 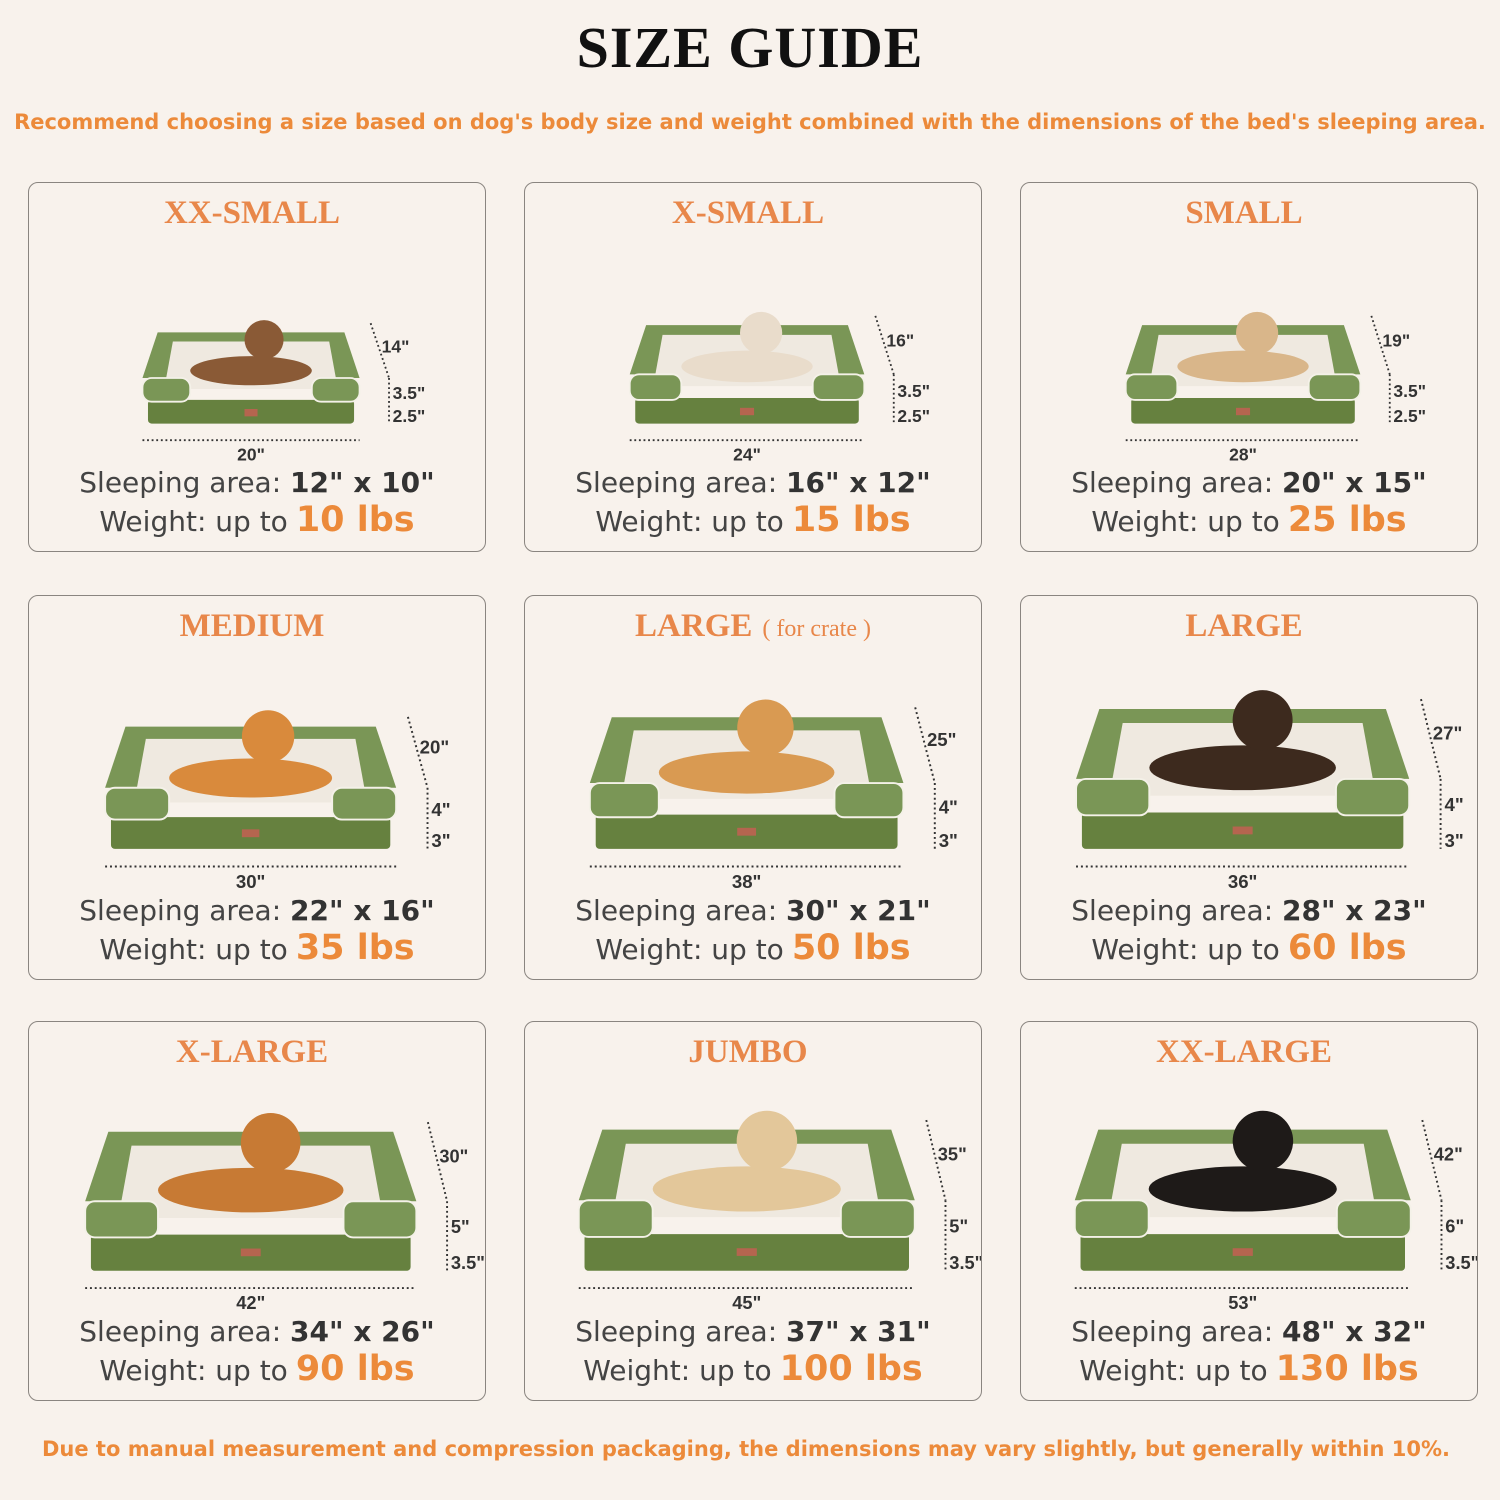 What do you see at coordinates (900, 341) in the screenshot?
I see `depth-label: 16"` at bounding box center [900, 341].